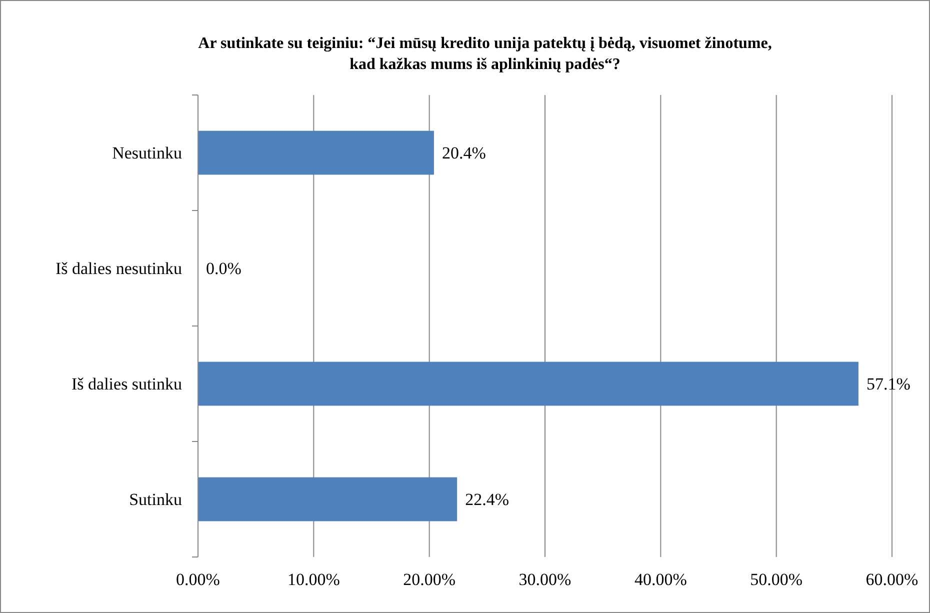 The image size is (930, 613). I want to click on x-tick-label: 20.00%, so click(429, 579).